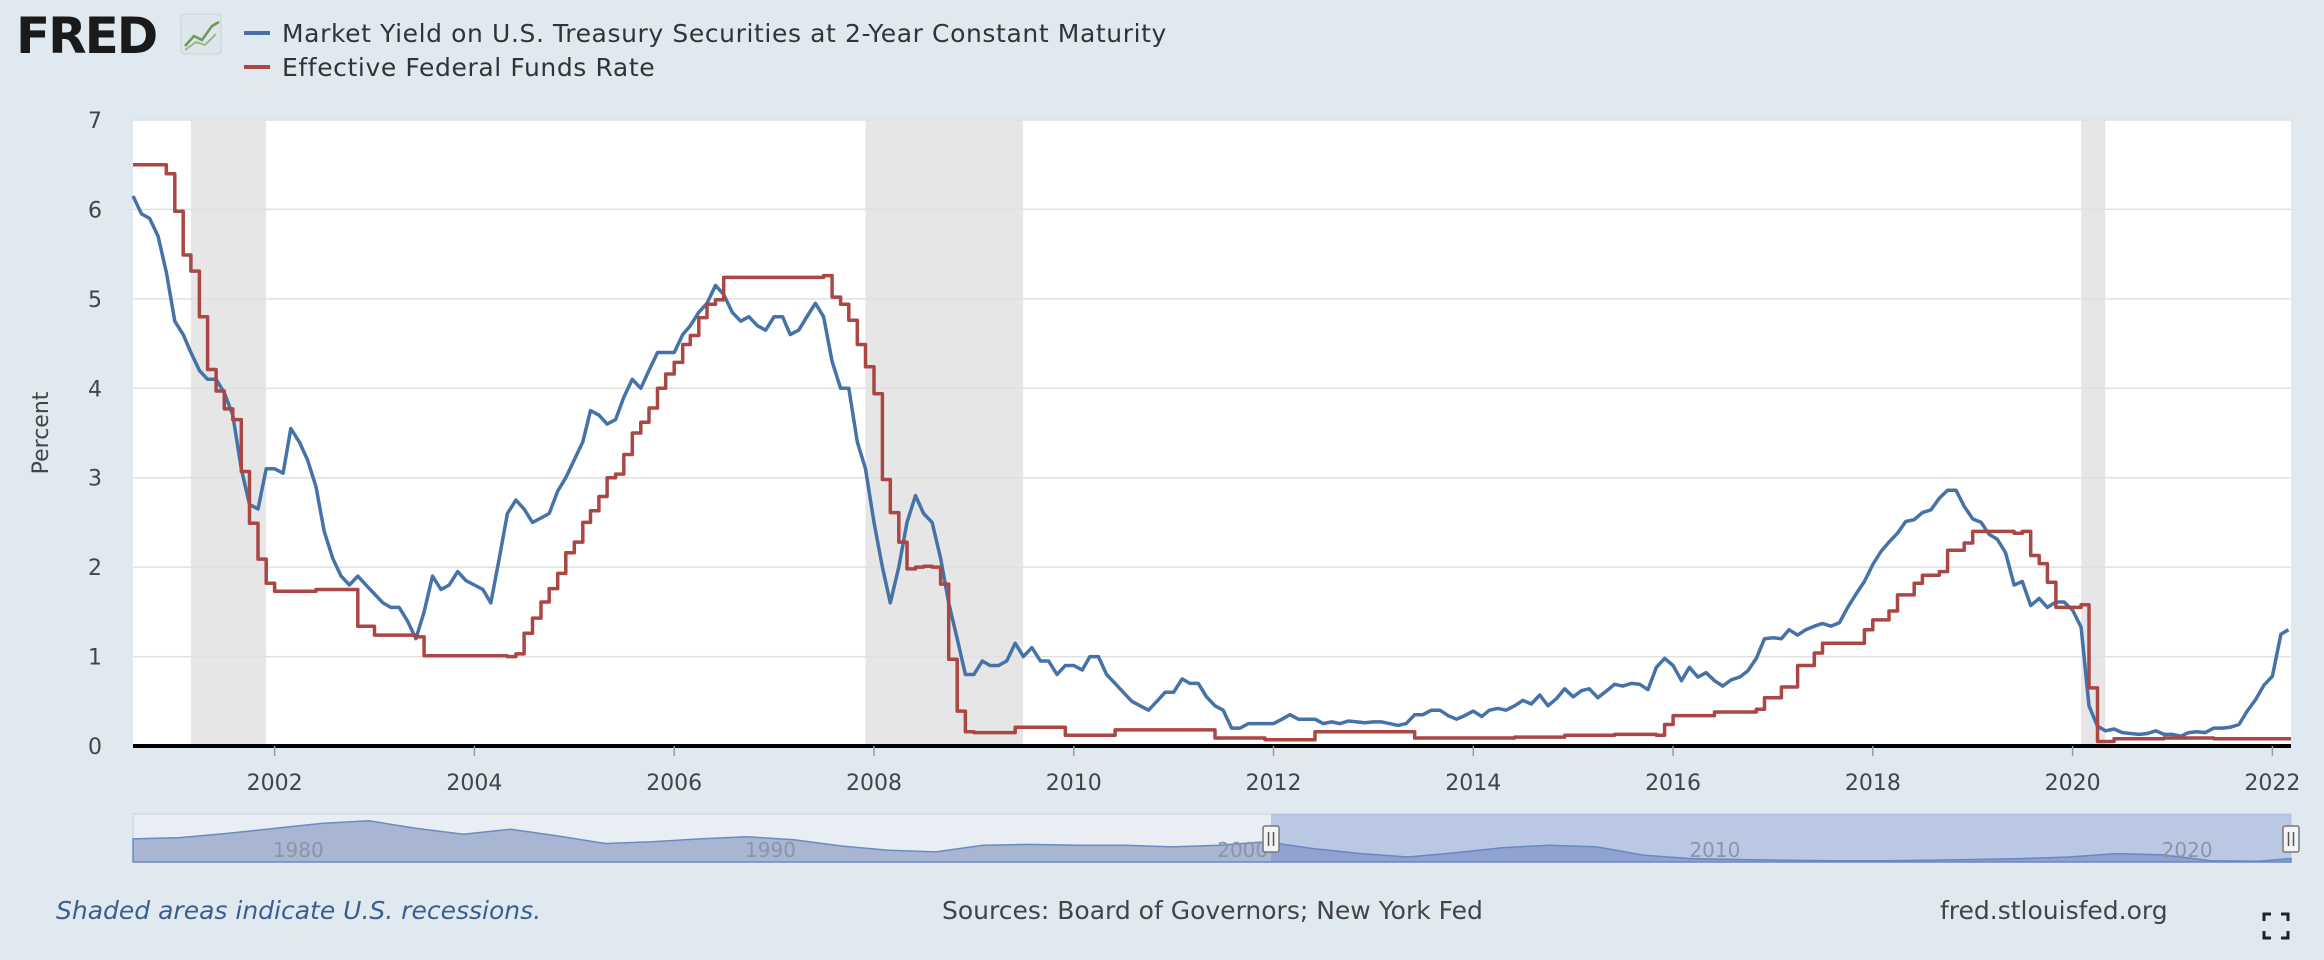 This screenshot has height=960, width=2324. I want to click on legend-label-fed-funds: Effective Federal Funds Rate, so click(469, 67).